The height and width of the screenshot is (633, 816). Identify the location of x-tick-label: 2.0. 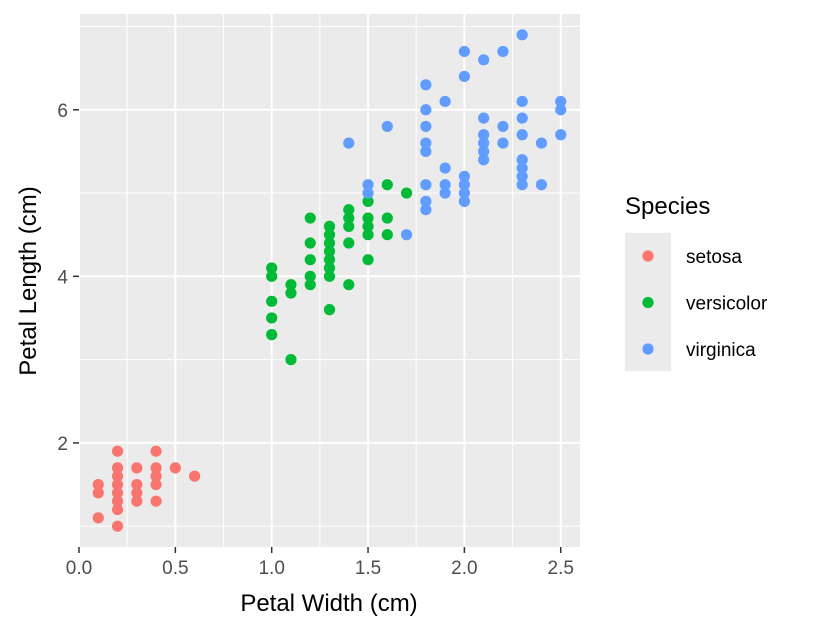
(464, 568).